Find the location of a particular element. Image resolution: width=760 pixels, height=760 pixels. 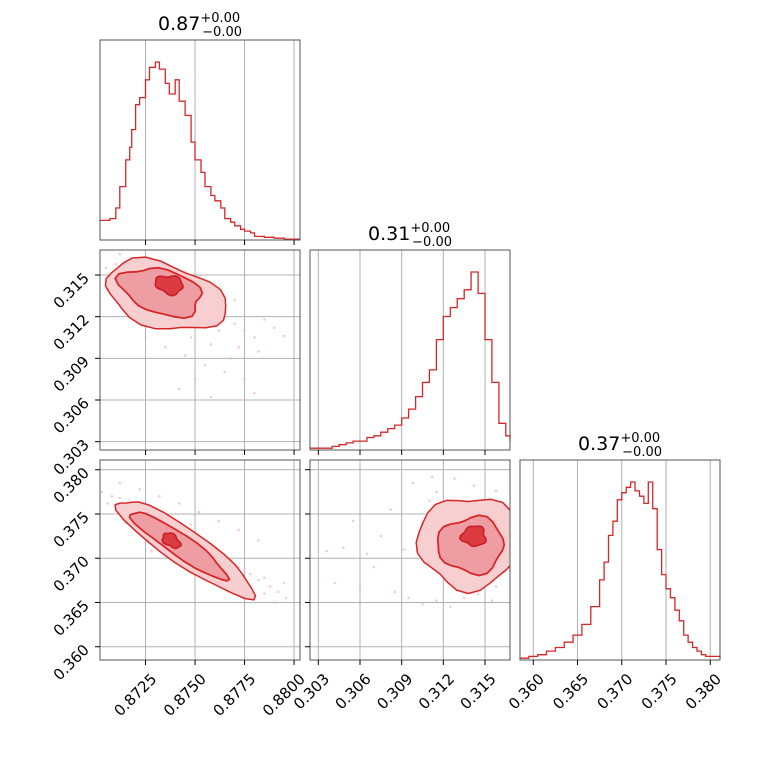

y-tick-label-x2-3: 0.312 is located at coordinates (71, 332).